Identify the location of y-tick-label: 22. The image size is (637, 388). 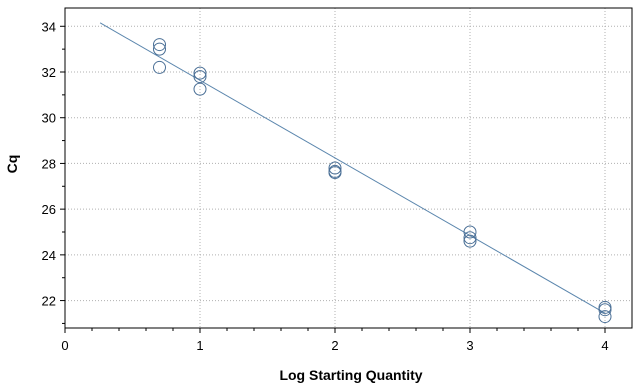
(49, 301).